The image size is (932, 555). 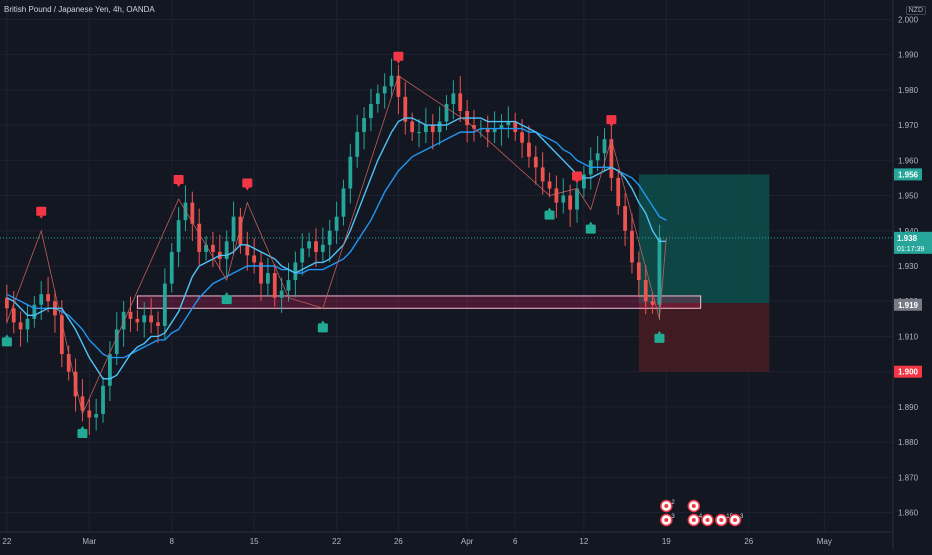 I want to click on price-axis-label: 1.919, so click(x=908, y=305).